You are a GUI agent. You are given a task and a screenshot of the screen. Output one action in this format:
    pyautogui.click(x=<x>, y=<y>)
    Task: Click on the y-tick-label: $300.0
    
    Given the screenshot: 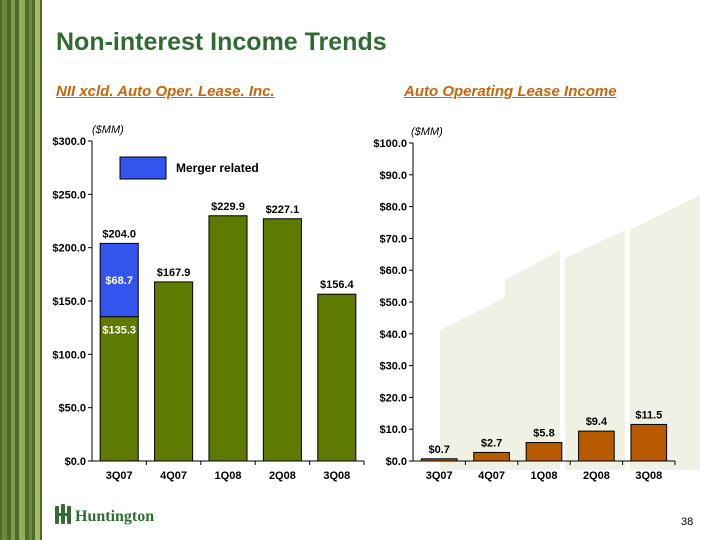 What is the action you would take?
    pyautogui.click(x=69, y=142)
    